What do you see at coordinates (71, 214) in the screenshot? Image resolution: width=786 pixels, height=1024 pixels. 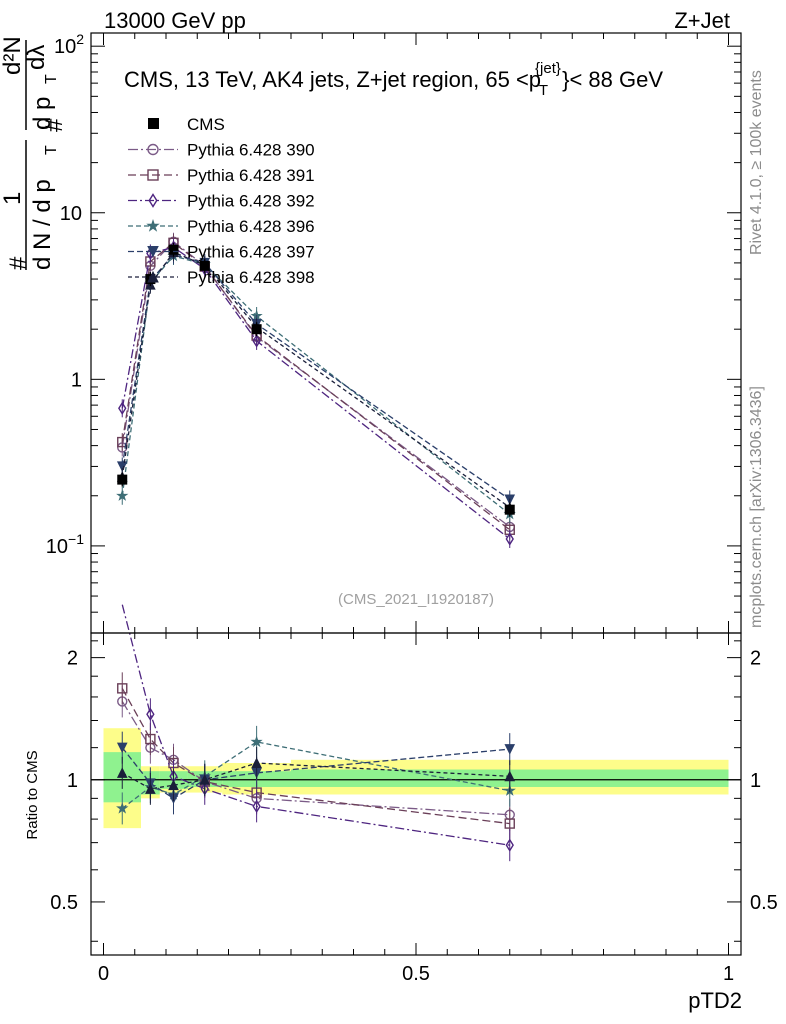 I see `y-tick-label: 10` at bounding box center [71, 214].